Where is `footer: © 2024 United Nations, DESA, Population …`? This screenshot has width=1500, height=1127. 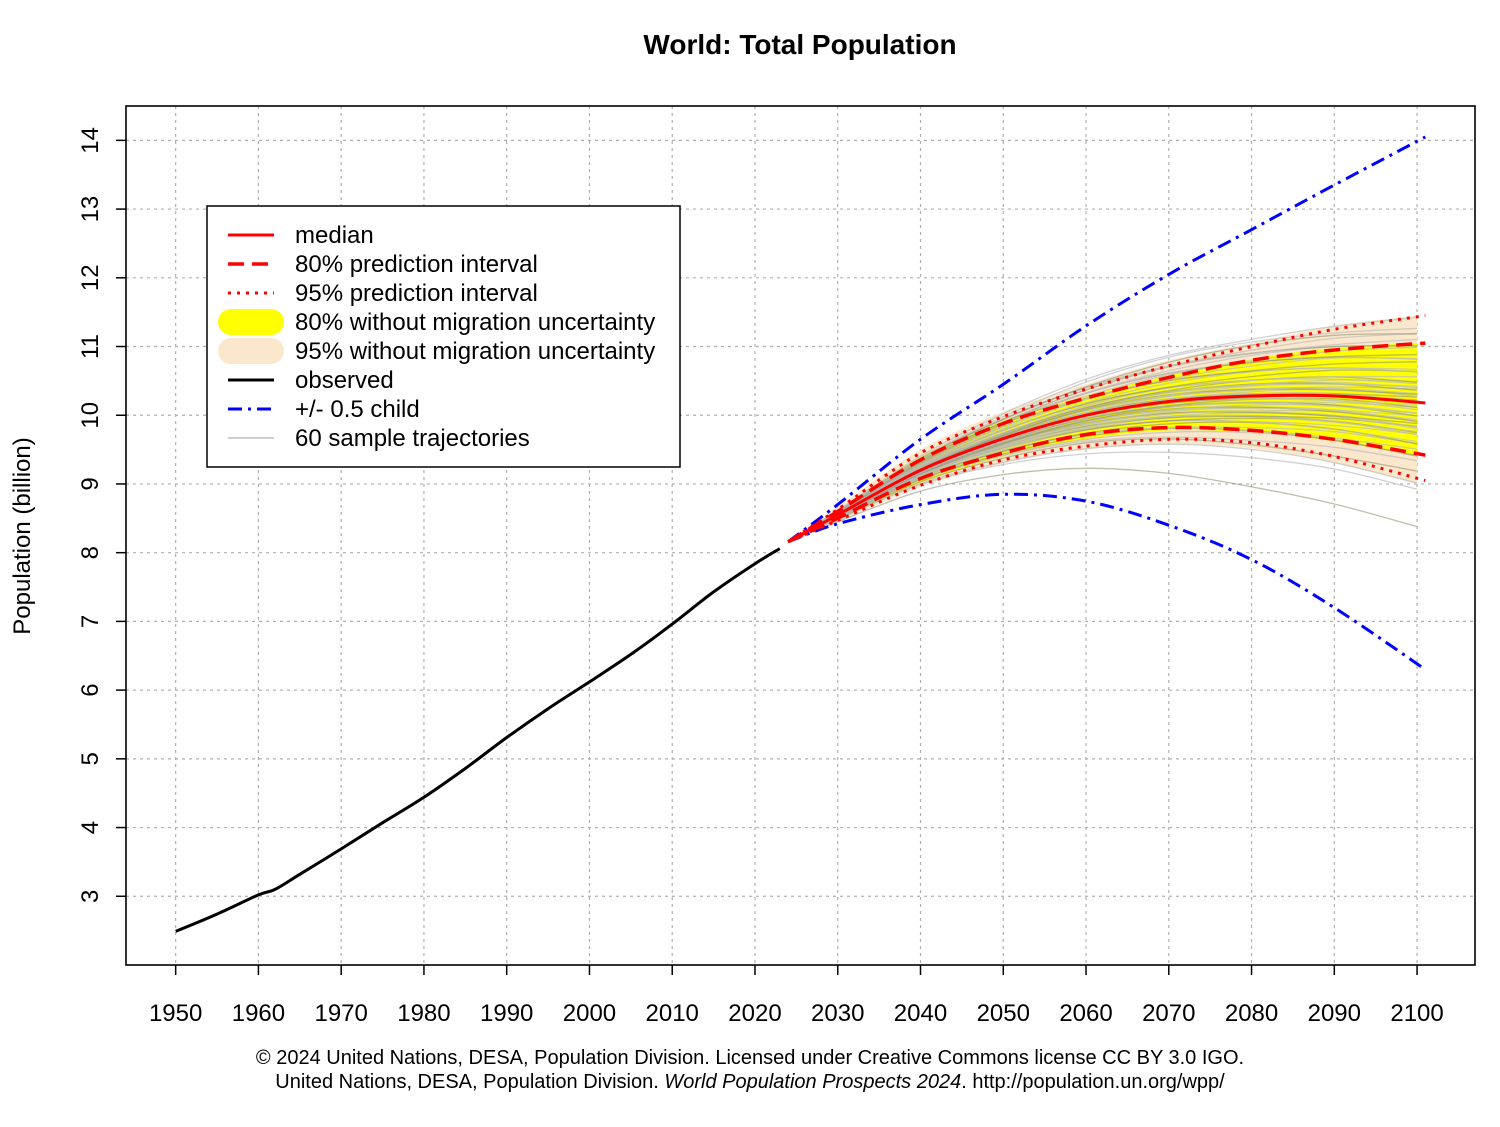 footer: © 2024 United Nations, DESA, Population … is located at coordinates (750, 1070).